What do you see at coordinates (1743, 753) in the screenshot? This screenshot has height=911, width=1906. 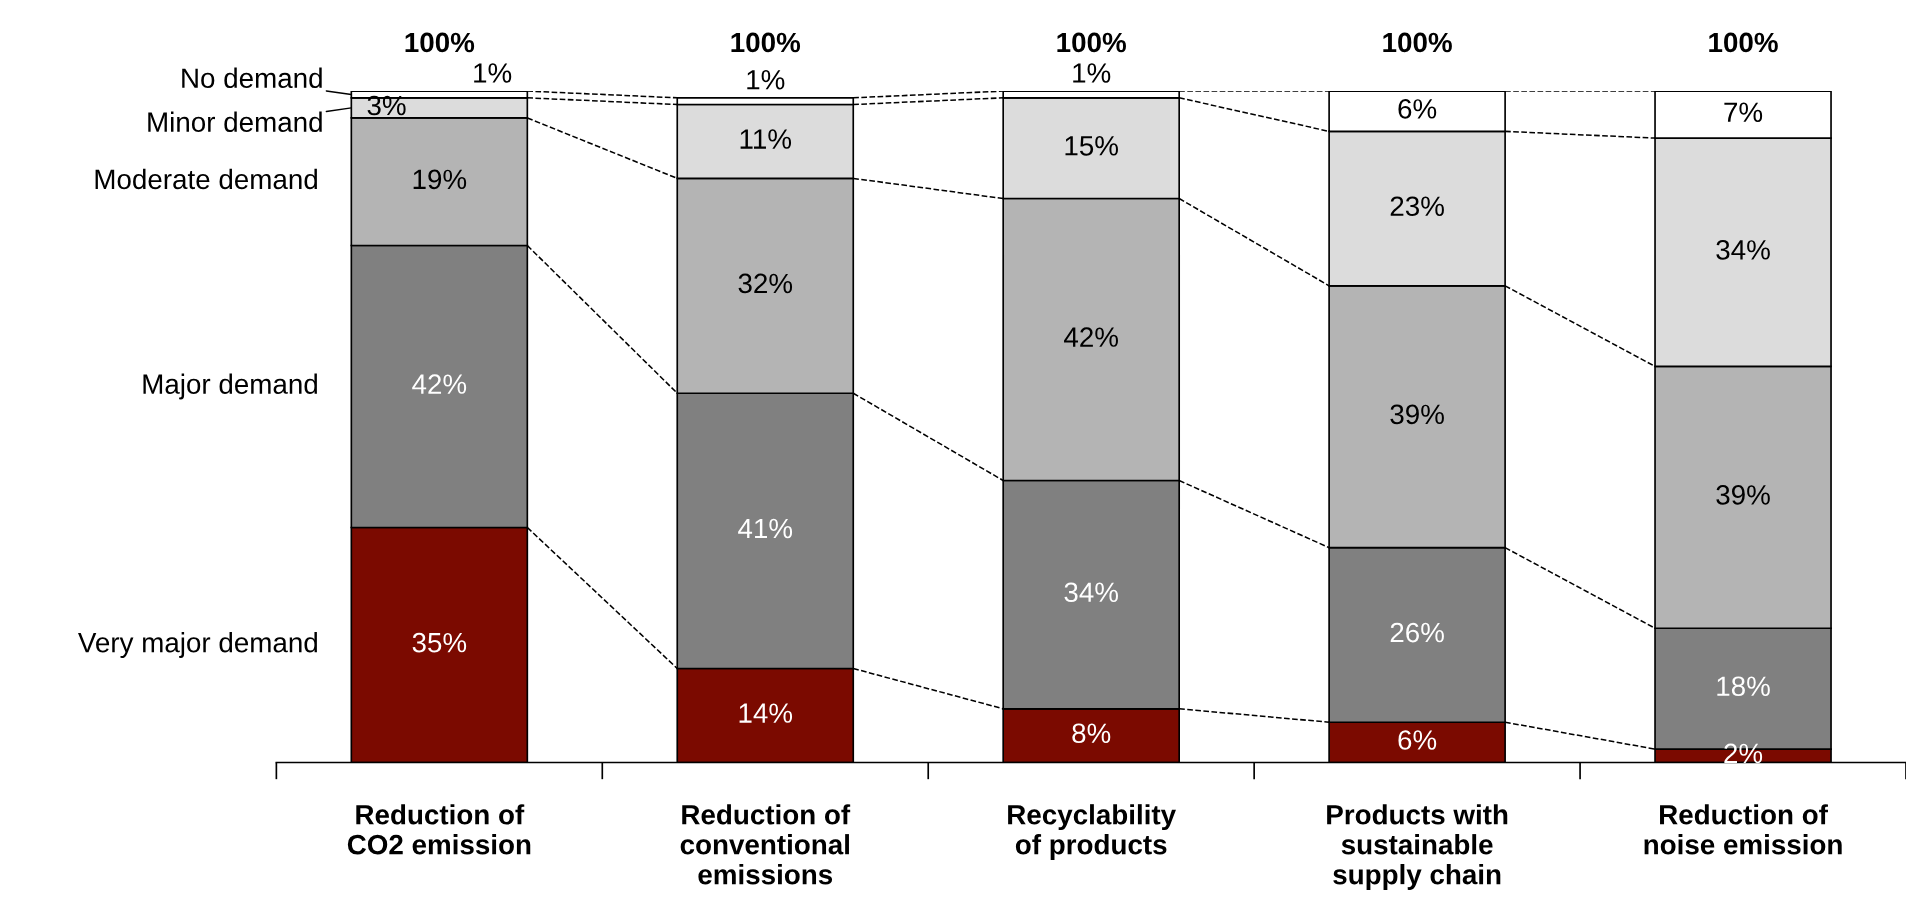 I see `data-label: 2%` at bounding box center [1743, 753].